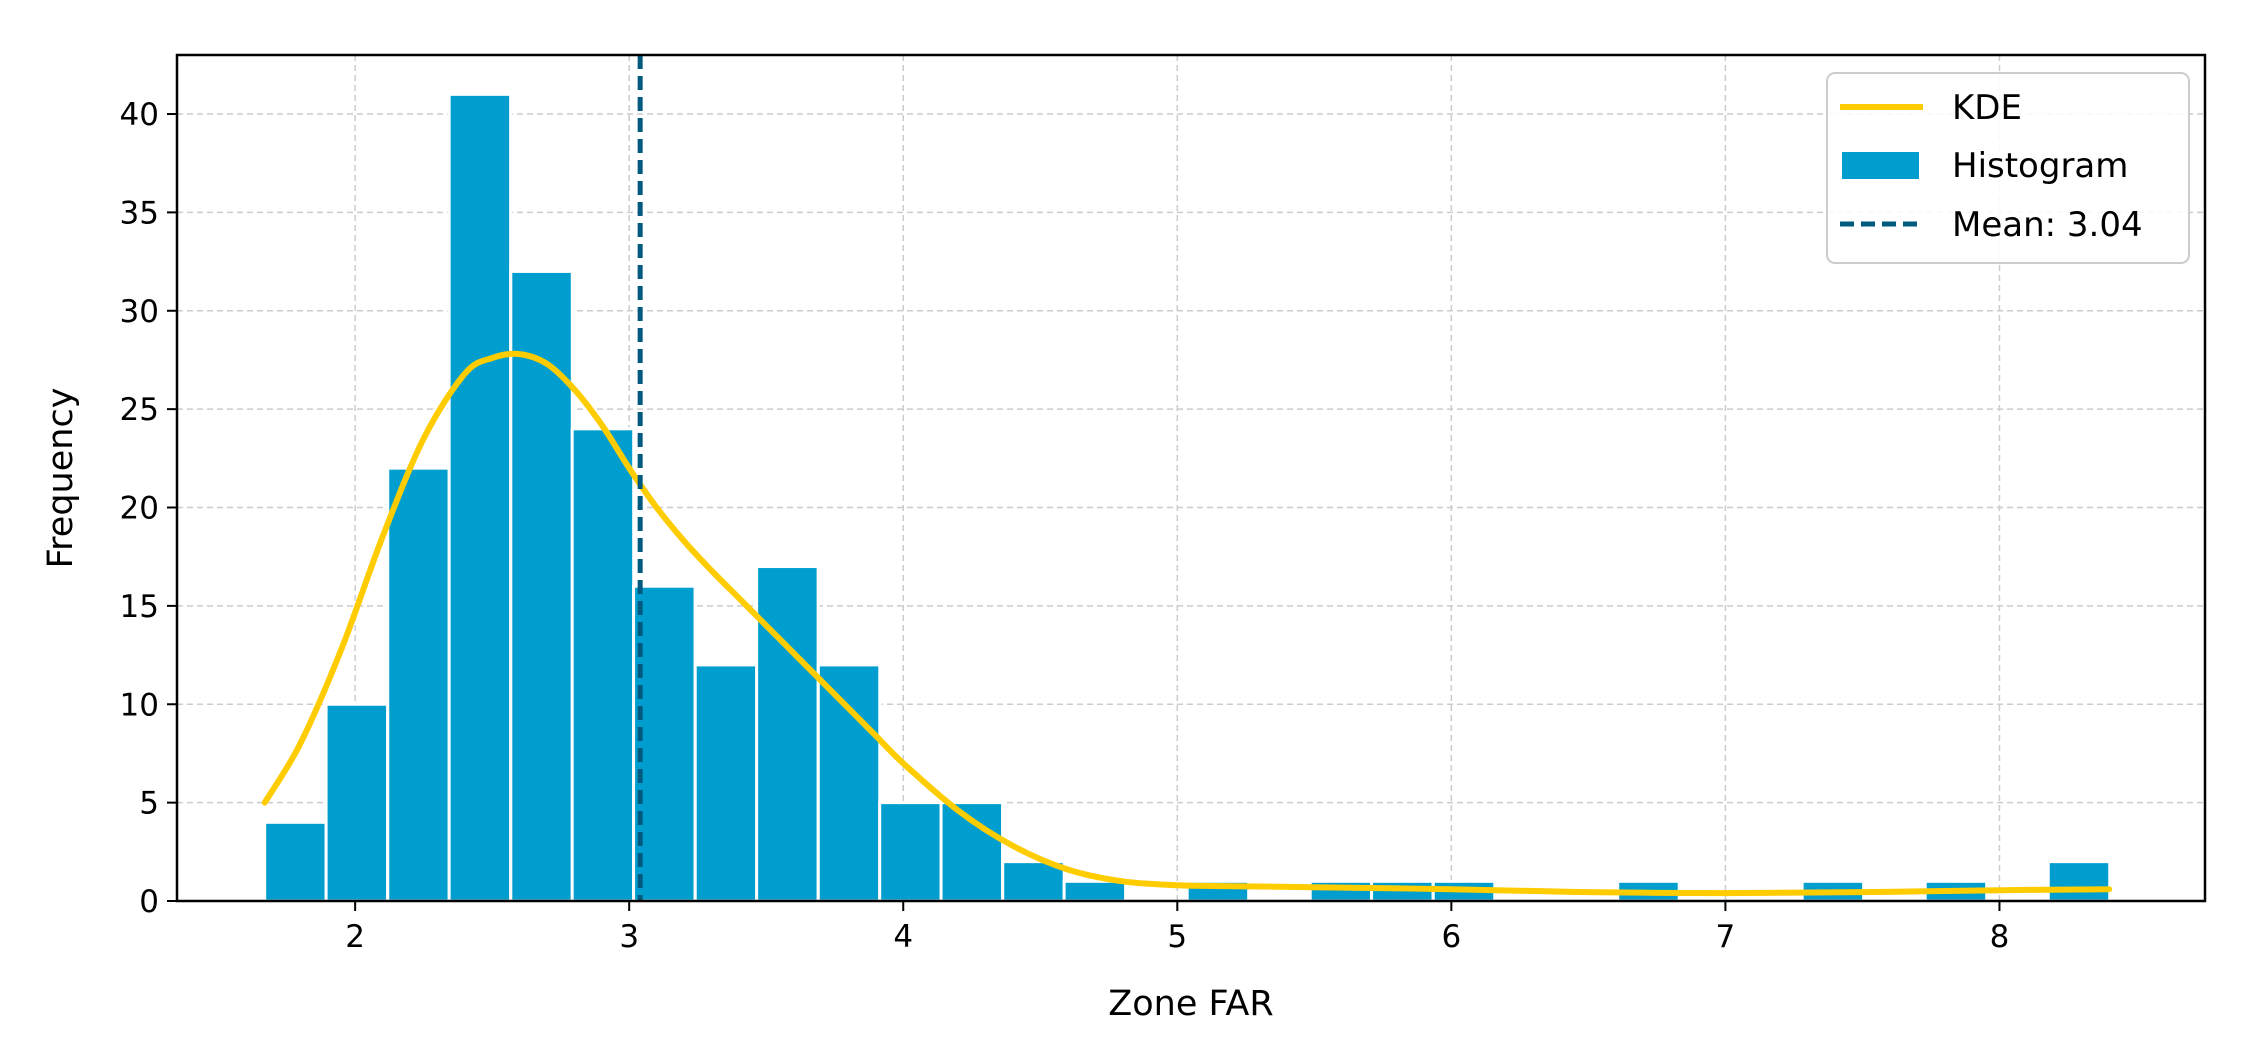 This screenshot has width=2248, height=1053. What do you see at coordinates (1880, 165) in the screenshot?
I see `legend-histogram-swatch` at bounding box center [1880, 165].